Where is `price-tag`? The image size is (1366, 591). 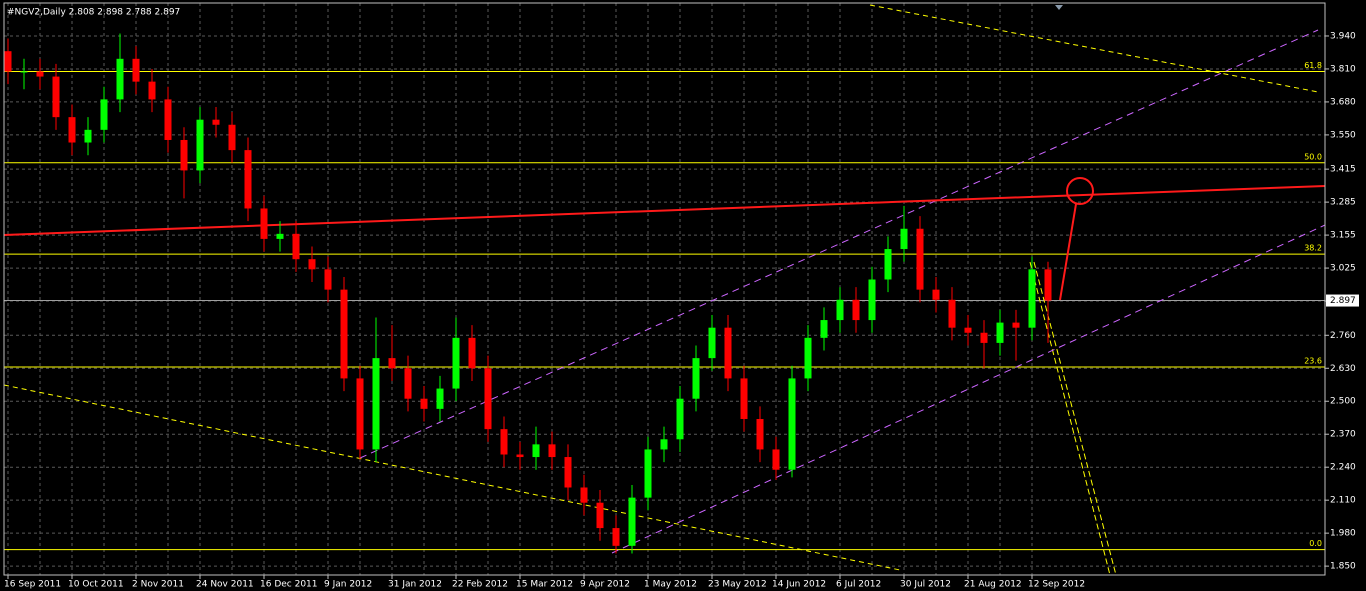
price-tag is located at coordinates (1342, 300).